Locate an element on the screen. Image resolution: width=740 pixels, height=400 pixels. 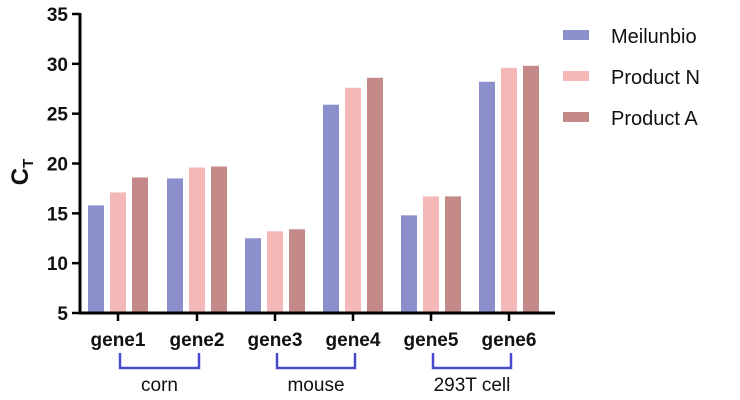
bar-gene3-product-a is located at coordinates (297, 271).